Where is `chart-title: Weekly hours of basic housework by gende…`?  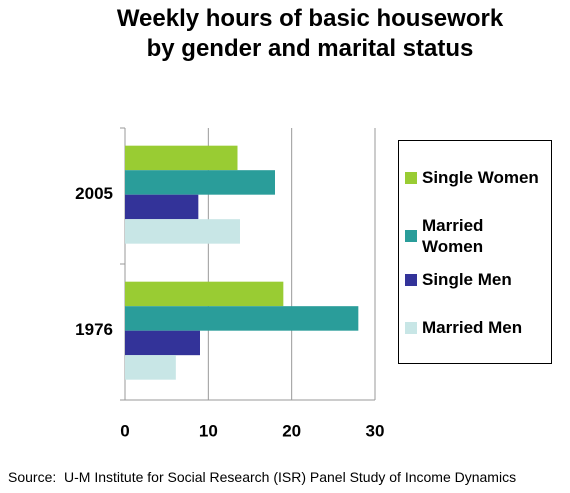
chart-title: Weekly hours of basic housework by gende… is located at coordinates (310, 33).